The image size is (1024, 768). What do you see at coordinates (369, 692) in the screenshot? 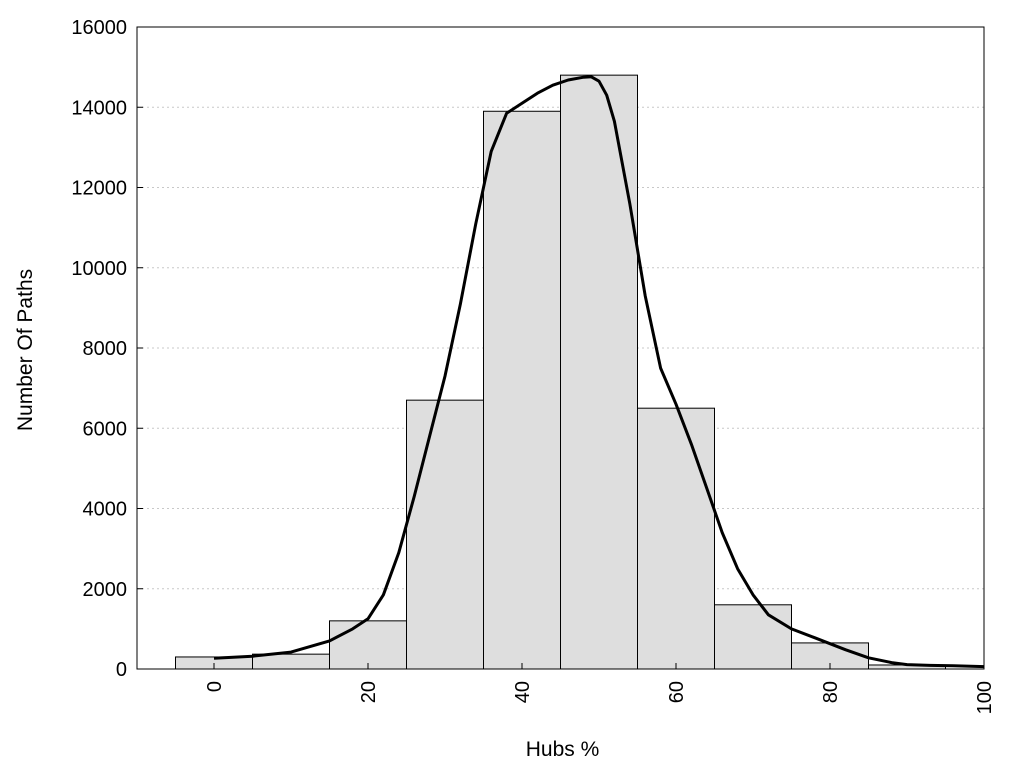
I see `x-tick-label-20: 20` at bounding box center [369, 692].